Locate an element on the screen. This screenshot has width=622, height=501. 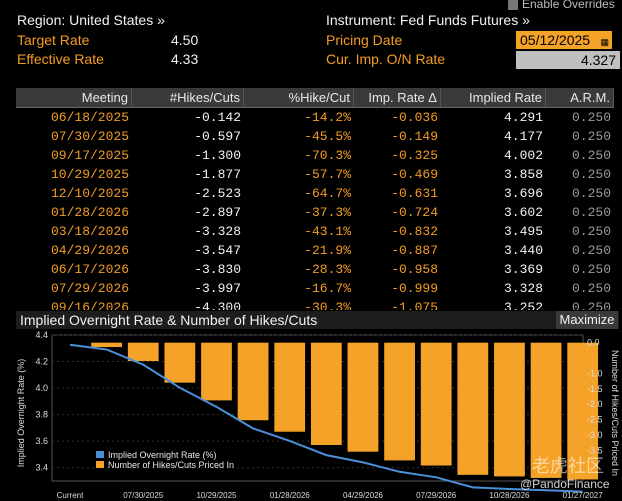
table-cell: -1.075 is located at coordinates (414, 305).